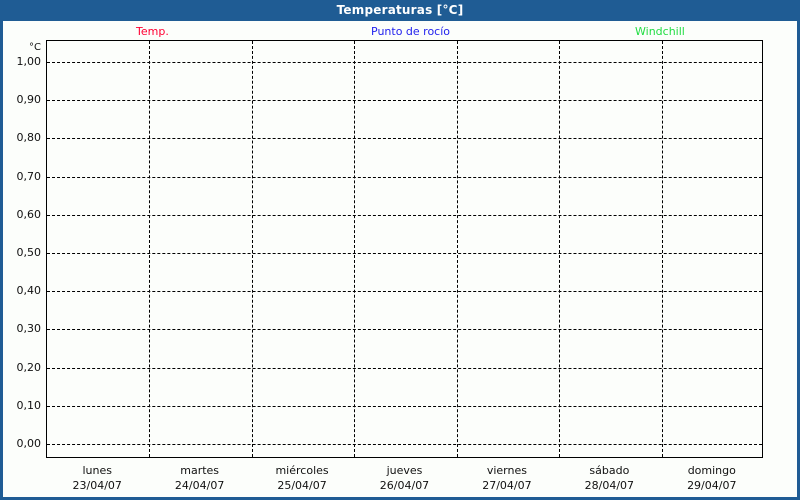 This screenshot has width=800, height=500. What do you see at coordinates (29, 443) in the screenshot?
I see `y-axis-tick-label: 0,00` at bounding box center [29, 443].